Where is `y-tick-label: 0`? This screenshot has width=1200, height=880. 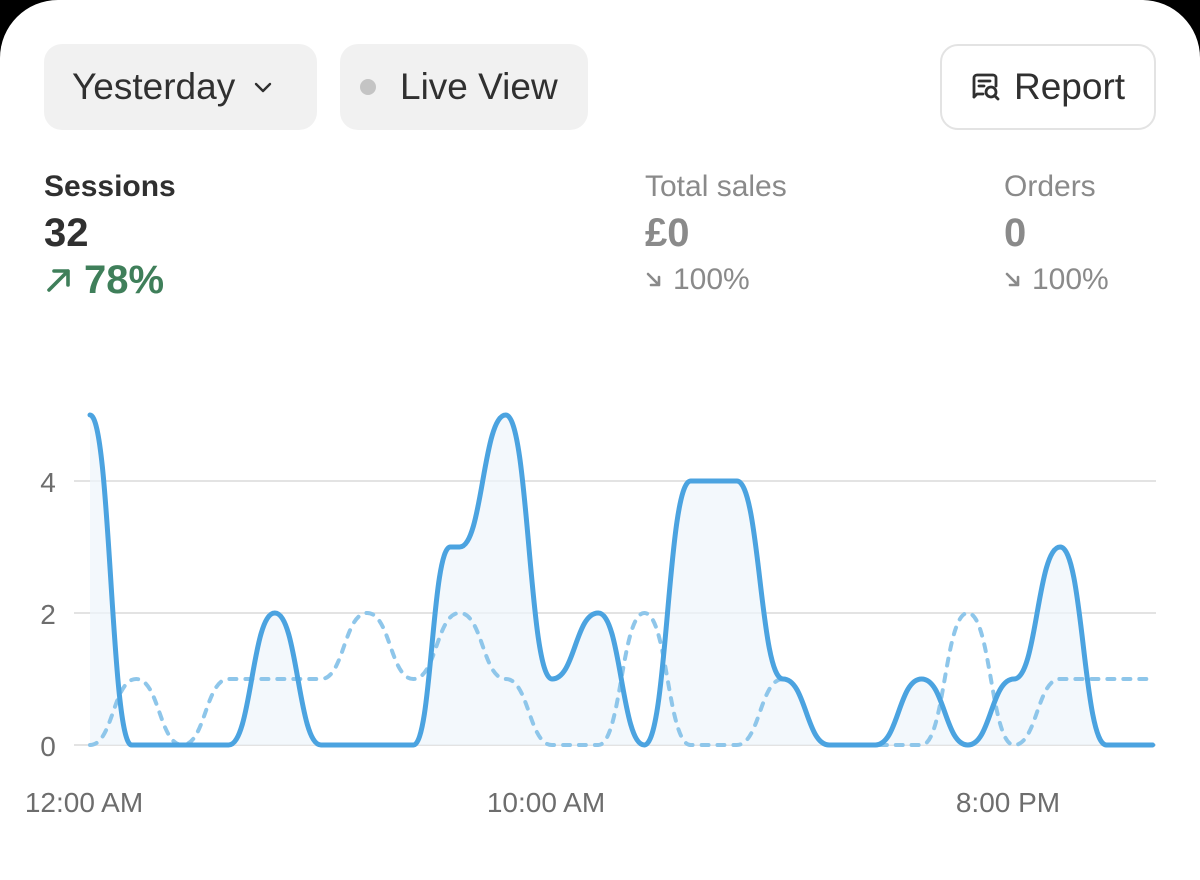 y-tick-label: 0 is located at coordinates (48, 746).